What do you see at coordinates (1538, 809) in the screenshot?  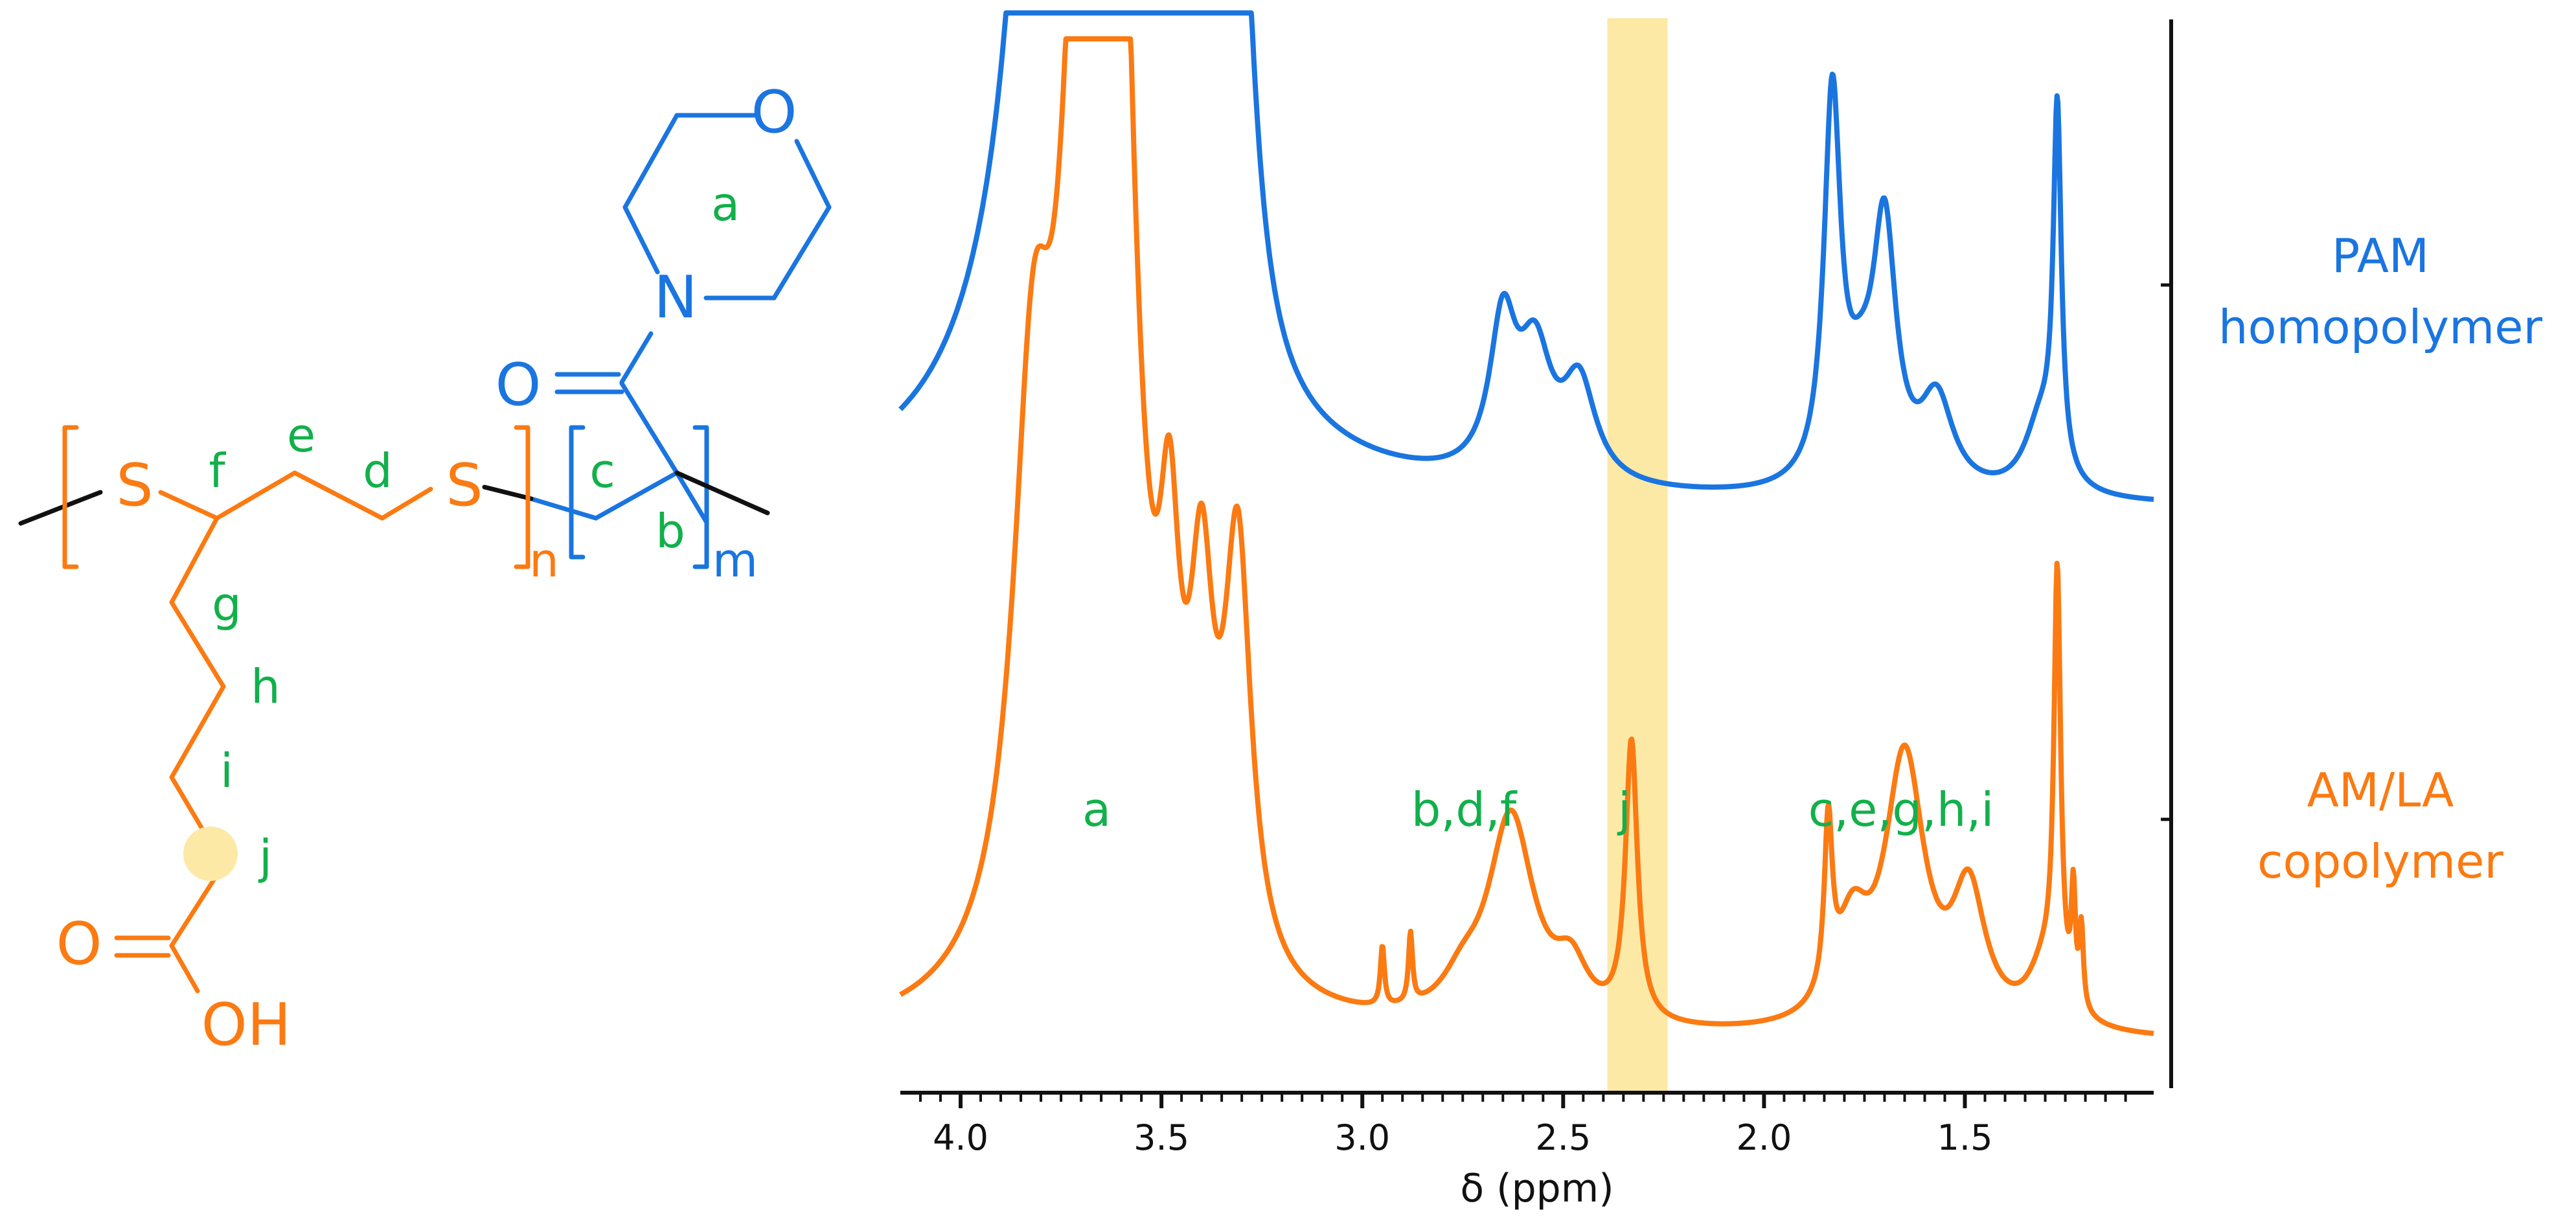 I see `peak-assignment-labels: a b,d,f j c,e,g,h,i` at bounding box center [1538, 809].